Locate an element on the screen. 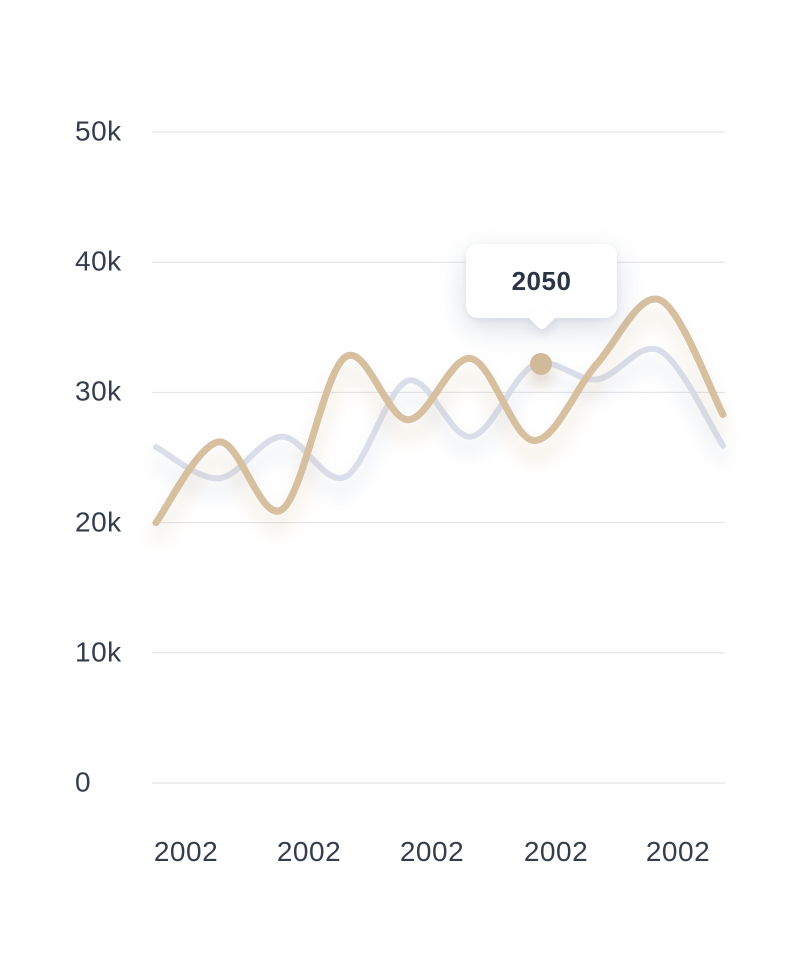  y-axis-label: 40k is located at coordinates (98, 261).